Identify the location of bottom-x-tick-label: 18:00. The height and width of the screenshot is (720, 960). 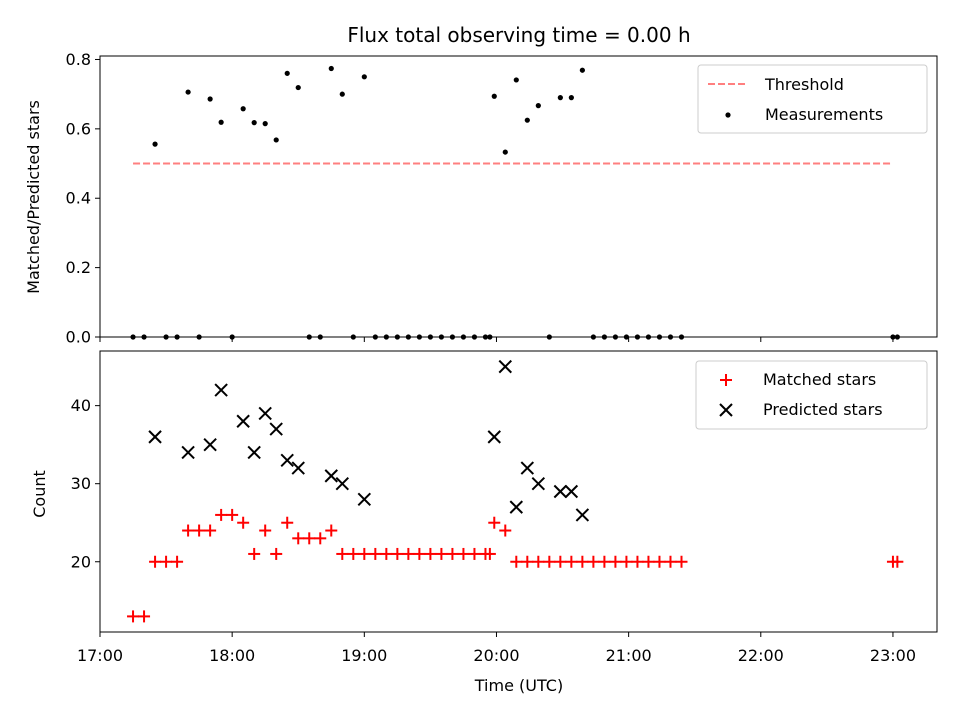
(232, 655).